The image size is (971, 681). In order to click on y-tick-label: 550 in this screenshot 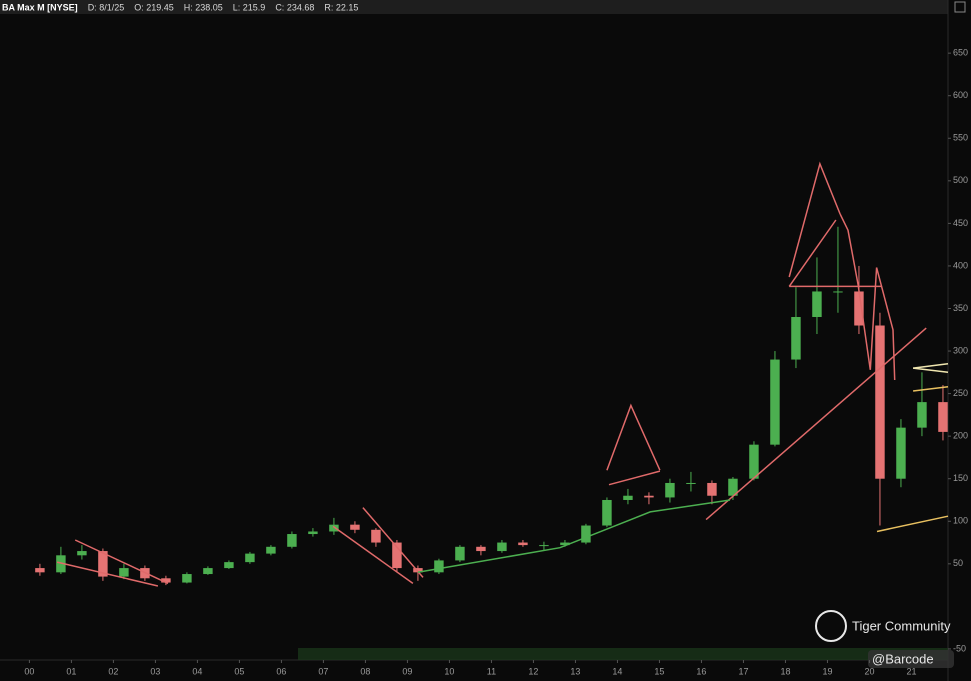, I will do `click(960, 138)`.